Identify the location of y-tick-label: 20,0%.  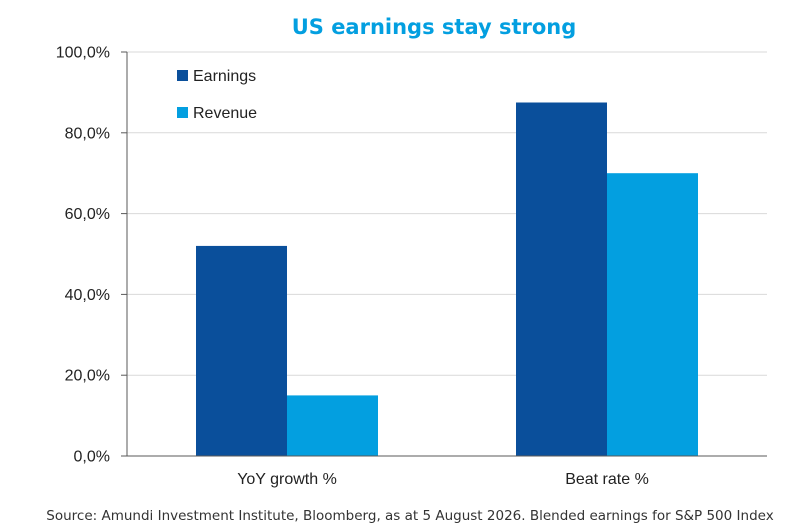
(87, 376).